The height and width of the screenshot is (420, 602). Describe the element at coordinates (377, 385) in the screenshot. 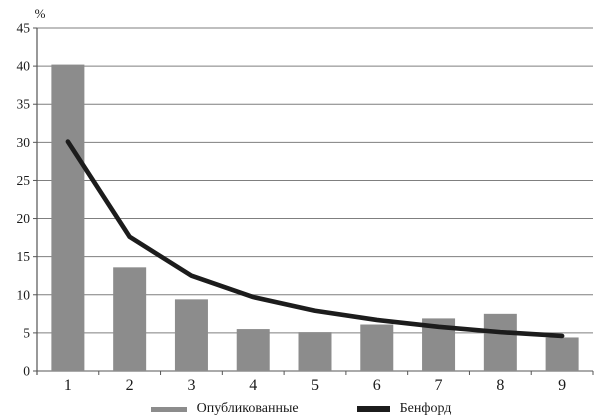

I see `x-axis-tick-label: 6` at that location.